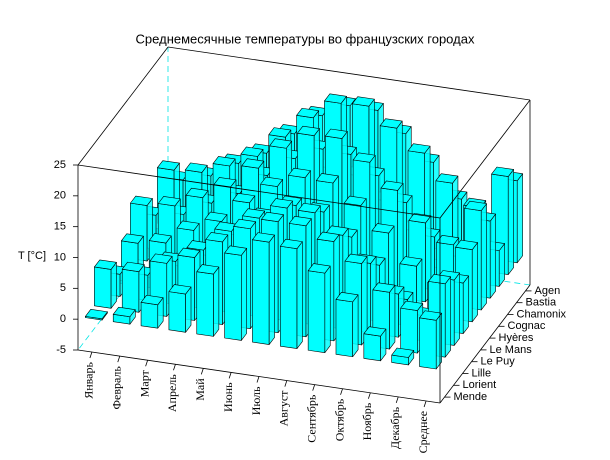  I want to click on z-tick-label: 5, so click(63, 288).